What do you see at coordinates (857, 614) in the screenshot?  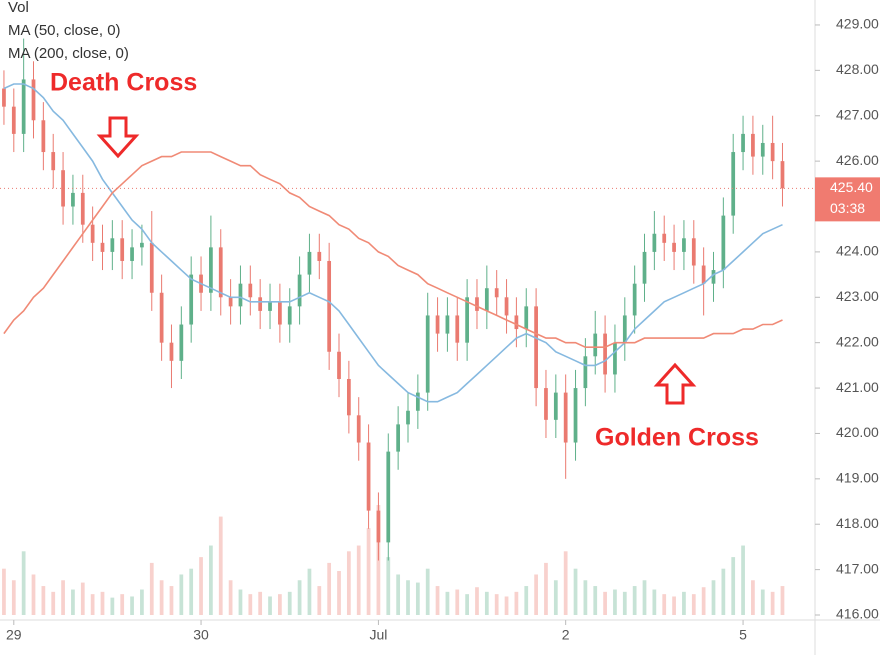 I see `y-tick-label: 416.00` at bounding box center [857, 614].